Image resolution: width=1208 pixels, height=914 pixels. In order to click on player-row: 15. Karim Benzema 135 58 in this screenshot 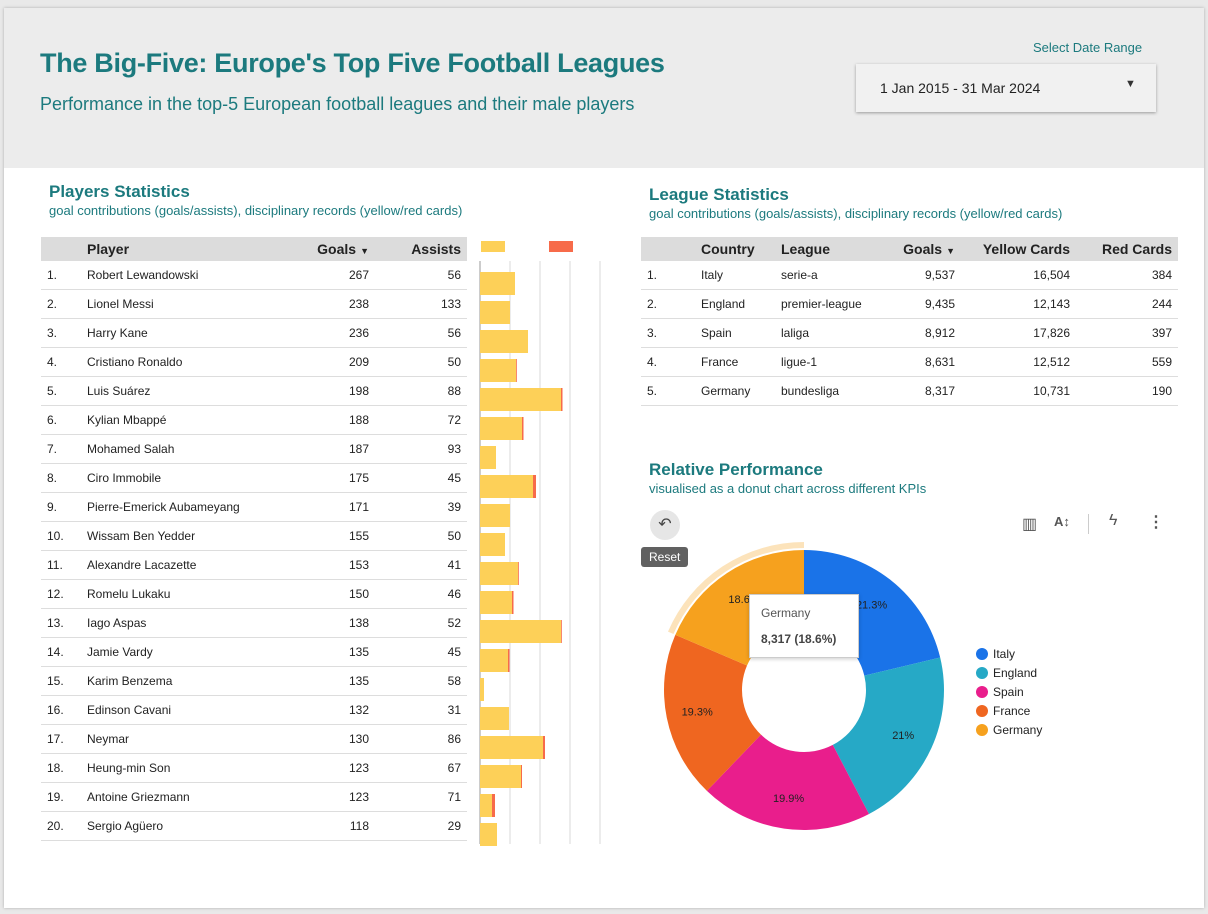, I will do `click(254, 681)`.